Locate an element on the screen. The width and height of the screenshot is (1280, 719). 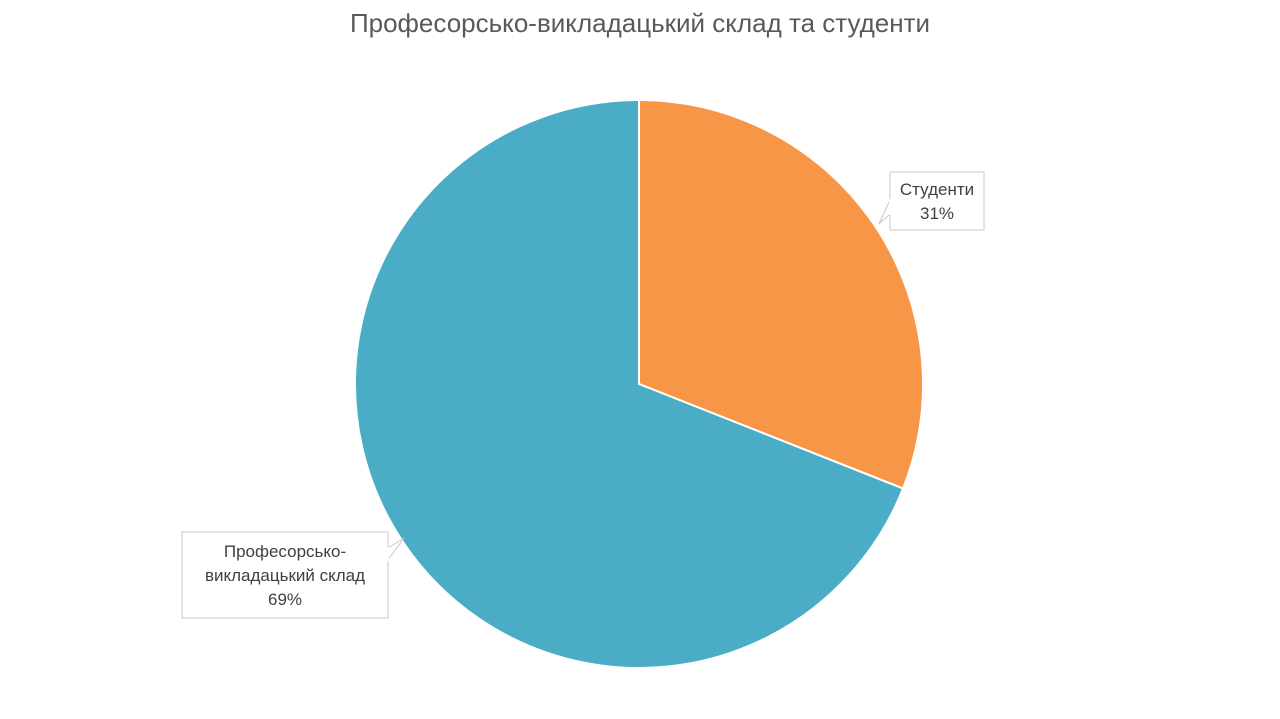
data-label-callout-1: Професорсько-викладацький склад 69% is located at coordinates (293, 575).